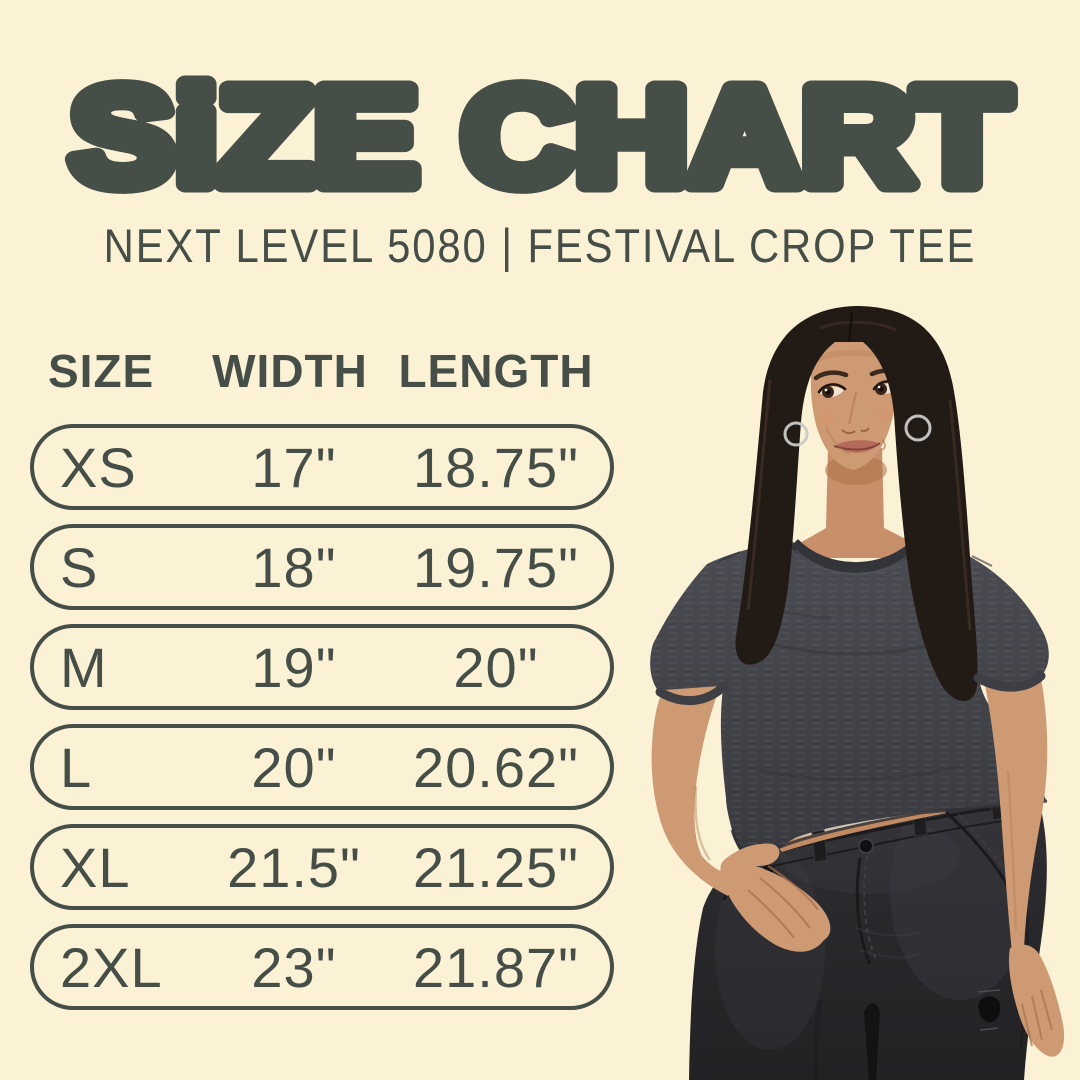 This screenshot has height=1080, width=1080. Describe the element at coordinates (852, 408) in the screenshot. I see `nose` at that location.